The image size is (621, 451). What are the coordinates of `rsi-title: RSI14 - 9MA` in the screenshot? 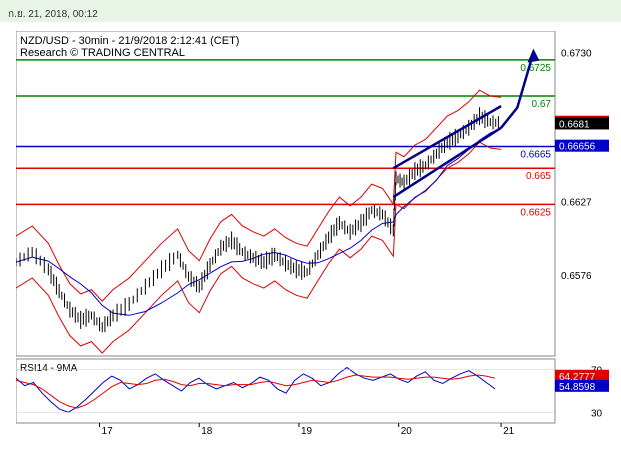 It's located at (49, 368).